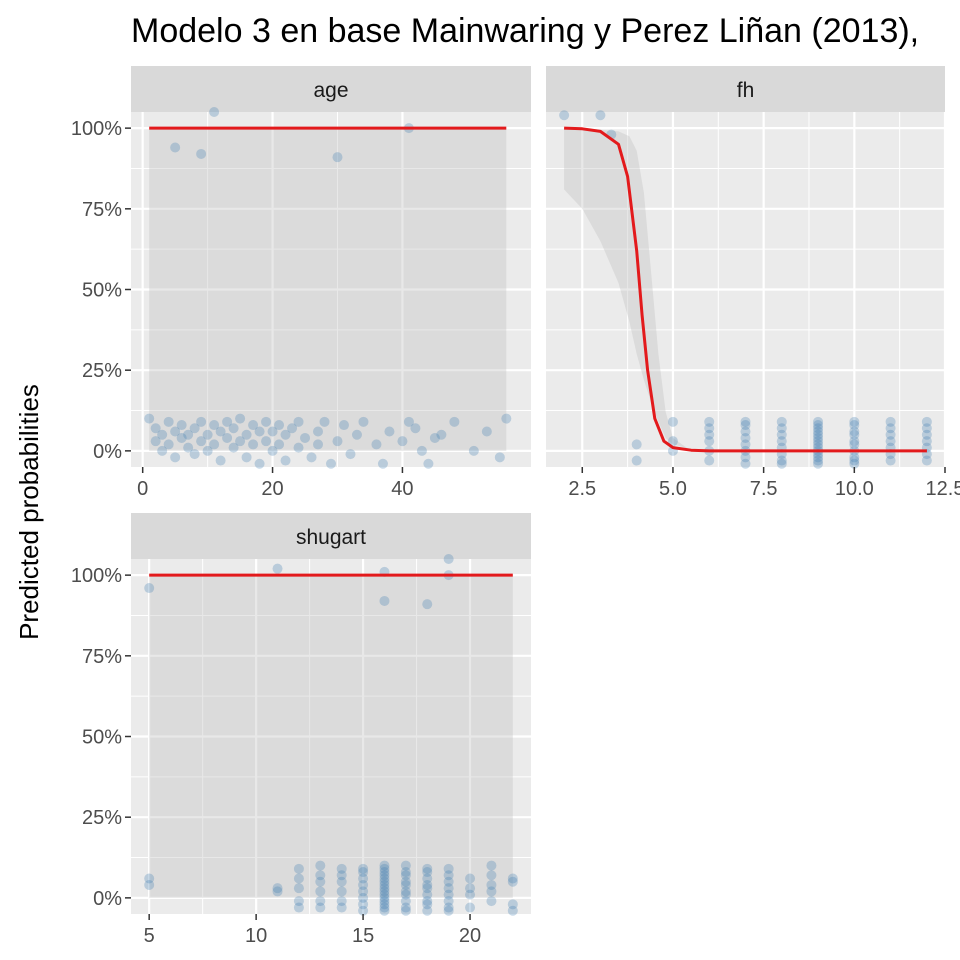  I want to click on facet-strip, so click(331, 536).